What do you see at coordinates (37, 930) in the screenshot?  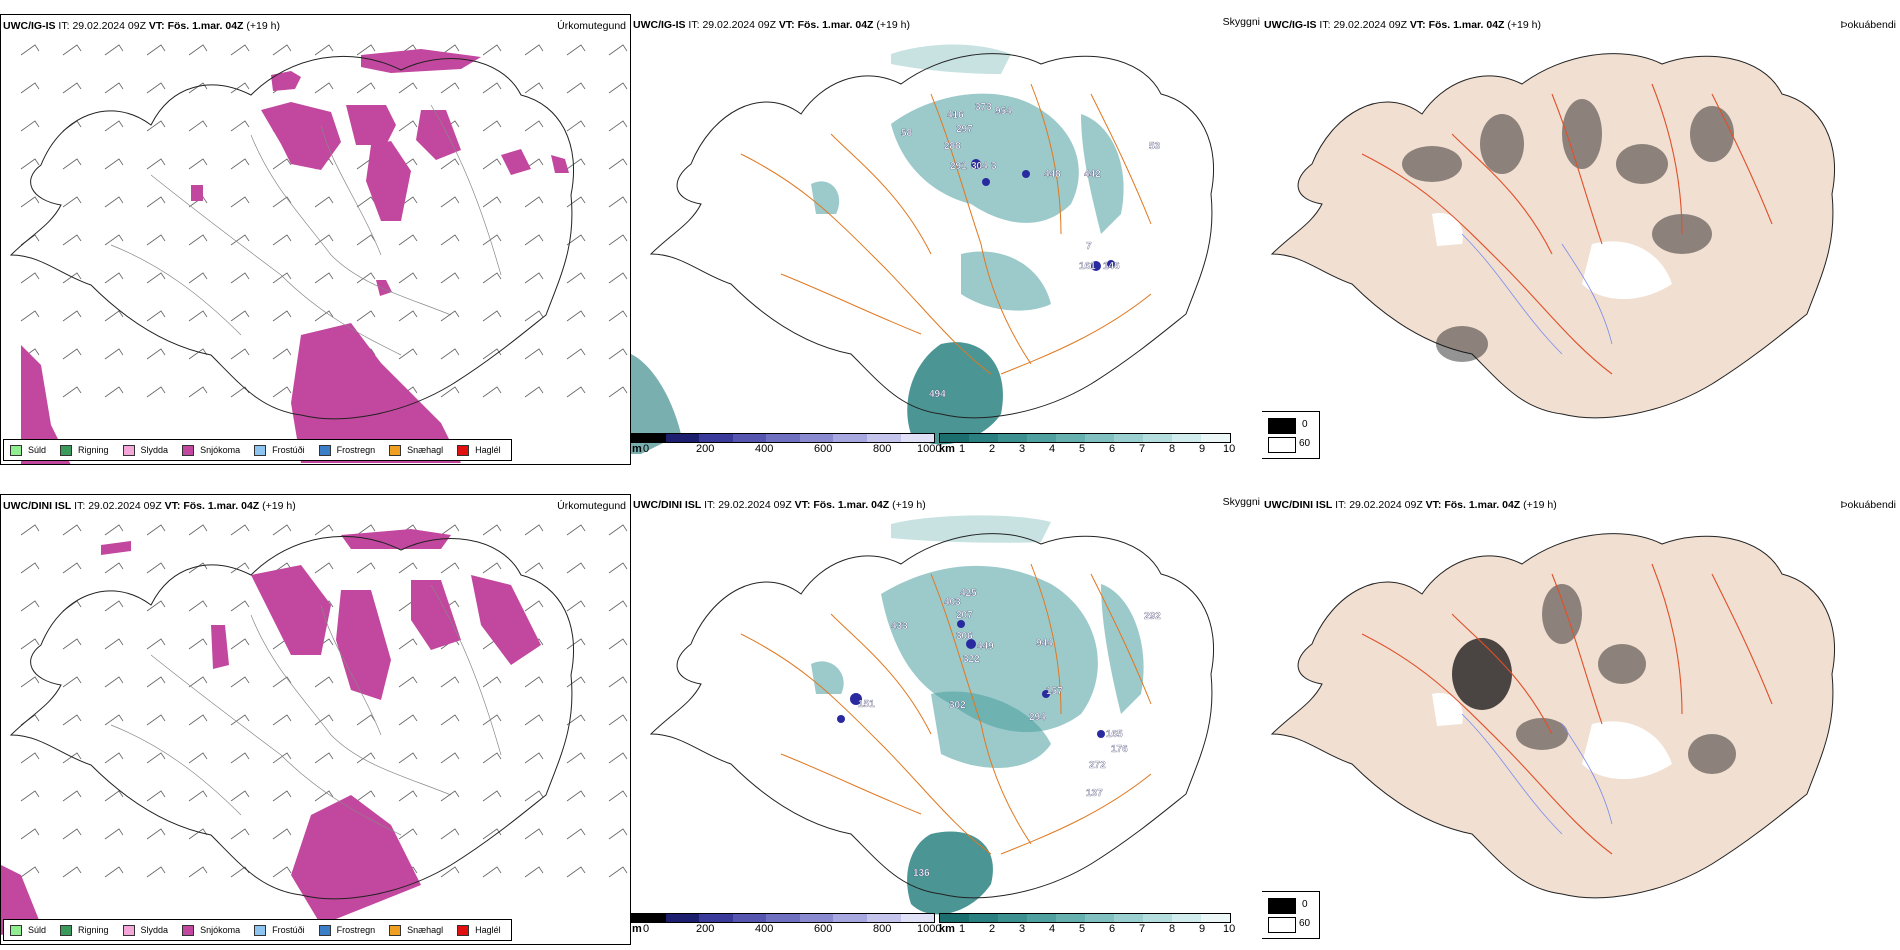 I see `legend-label: Súld` at bounding box center [37, 930].